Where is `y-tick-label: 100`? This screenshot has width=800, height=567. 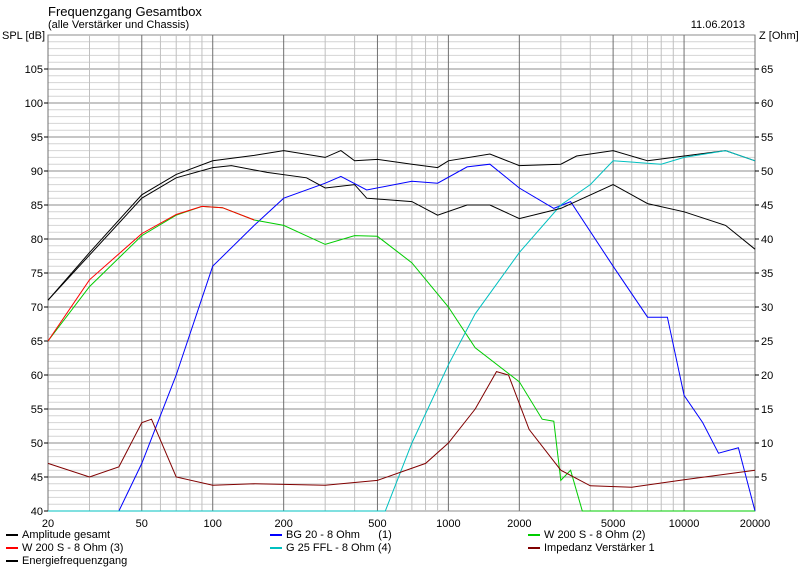 y-tick-label: 100 is located at coordinates (34, 104).